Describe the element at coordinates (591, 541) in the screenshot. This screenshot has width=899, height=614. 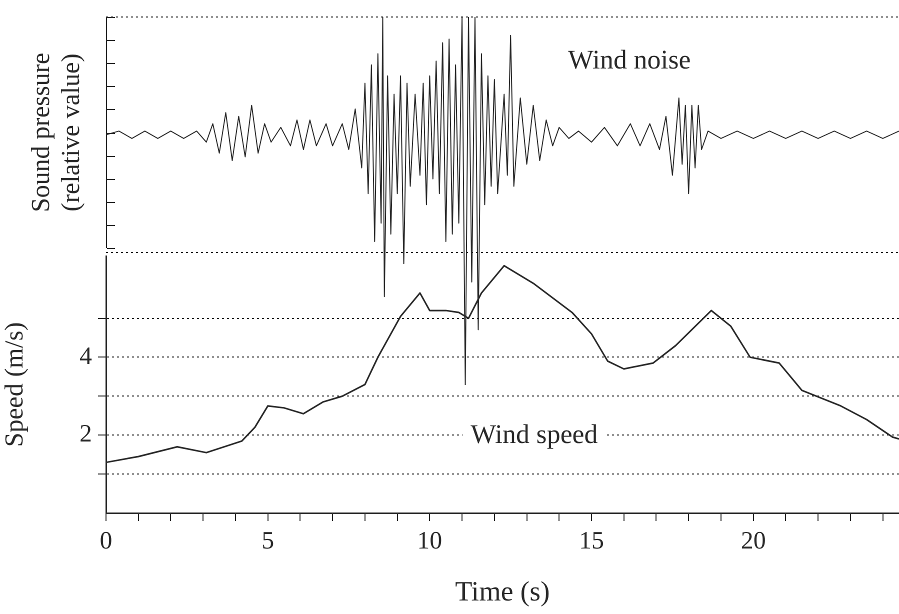
I see `x-tick-label: 15` at that location.